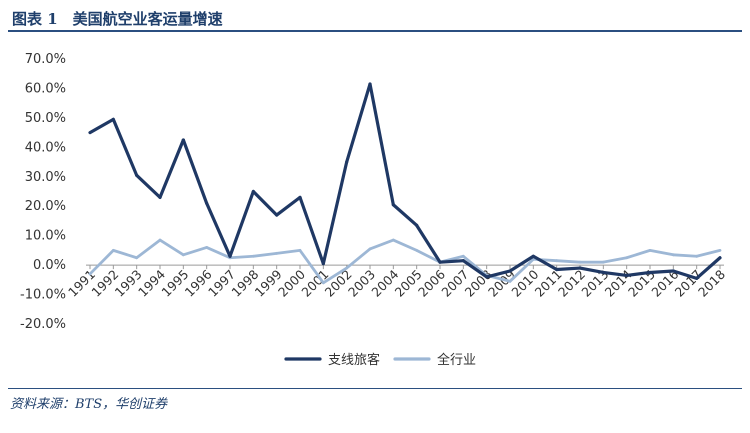 This screenshot has height=433, width=750. Describe the element at coordinates (375, 18) in the screenshot. I see `chart-header: 图表 1 美国航空业客运量增速` at that location.